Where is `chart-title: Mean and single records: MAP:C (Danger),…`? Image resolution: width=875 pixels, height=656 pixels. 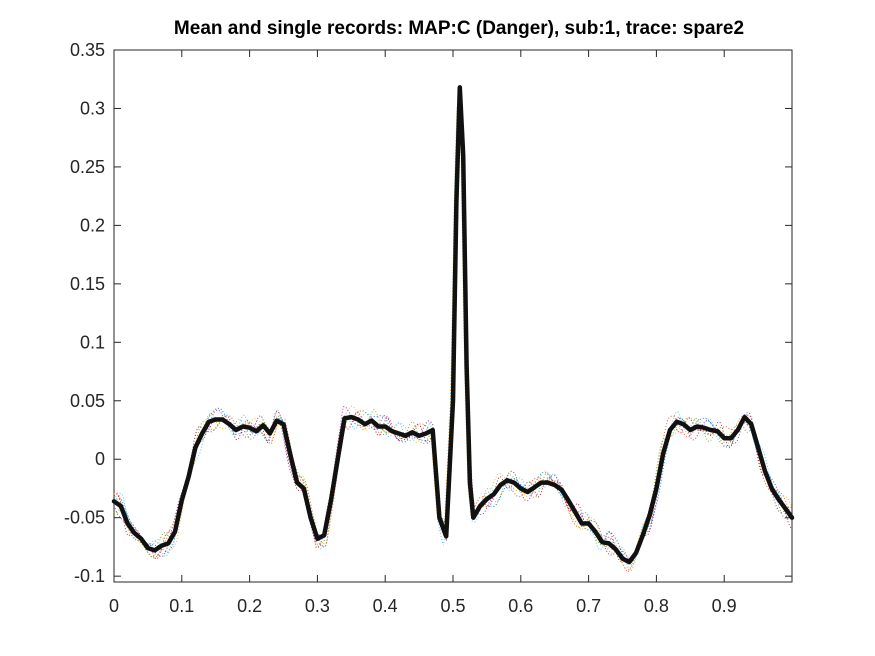
chart-title: Mean and single records: MAP:C (Danger),… is located at coordinates (459, 28).